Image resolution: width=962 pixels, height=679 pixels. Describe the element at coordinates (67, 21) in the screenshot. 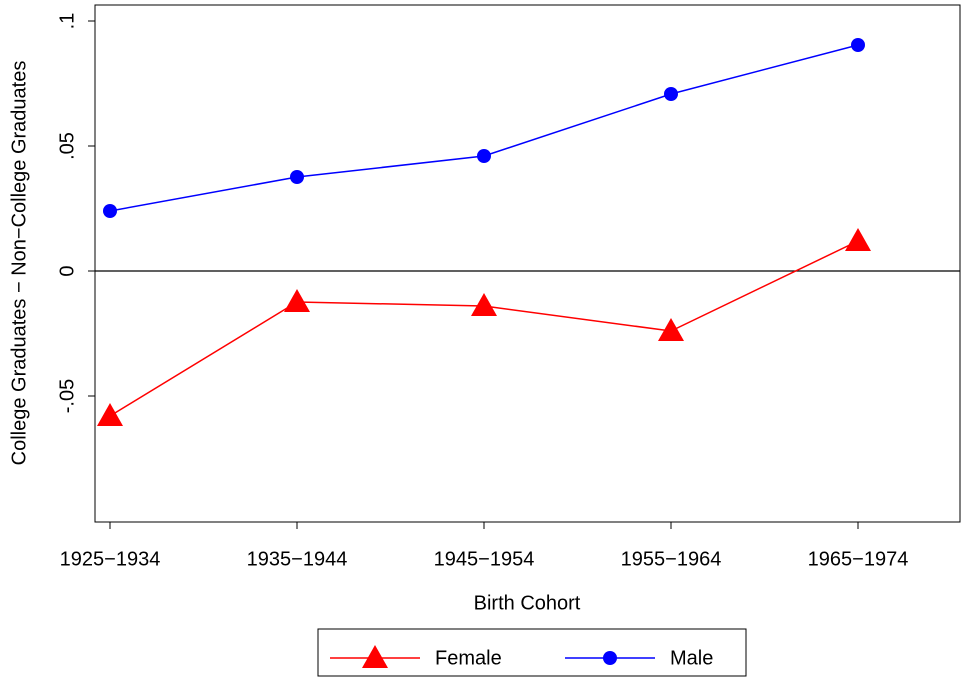

I see `y-tick-label: .1` at that location.